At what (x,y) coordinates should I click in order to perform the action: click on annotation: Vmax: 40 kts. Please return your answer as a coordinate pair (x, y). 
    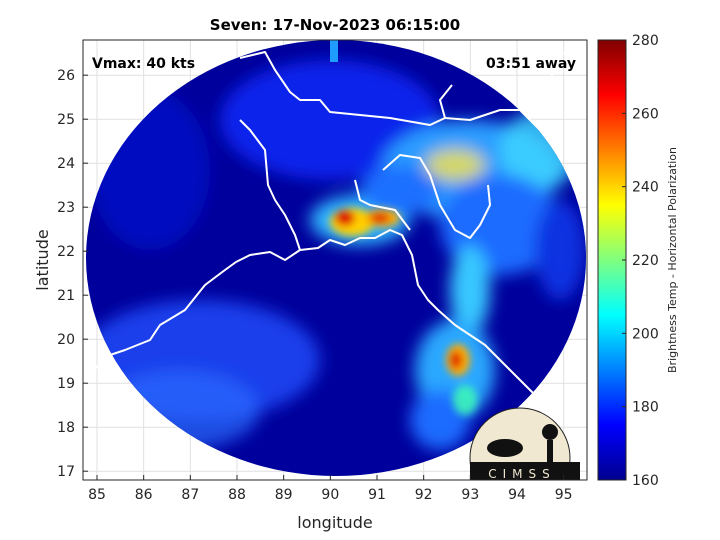
    Looking at the image, I should click on (143, 64).